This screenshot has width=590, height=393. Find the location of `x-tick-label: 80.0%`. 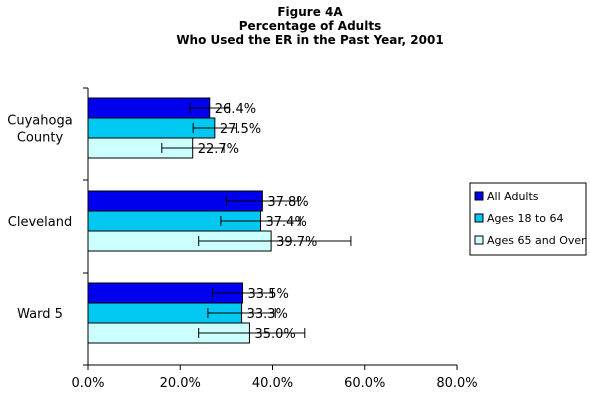

x-tick-label: 80.0% is located at coordinates (456, 383).